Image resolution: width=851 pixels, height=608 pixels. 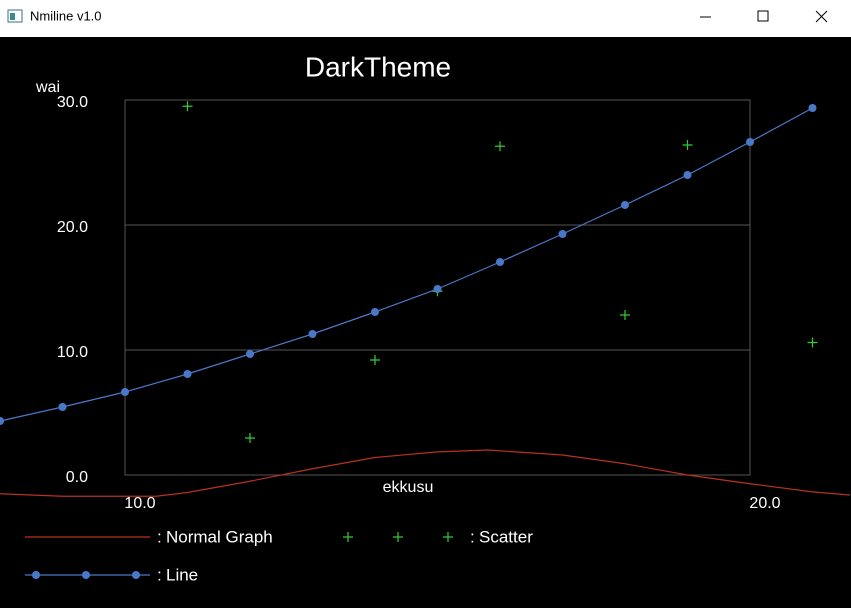 I want to click on legend-label: Scatter, so click(x=506, y=536).